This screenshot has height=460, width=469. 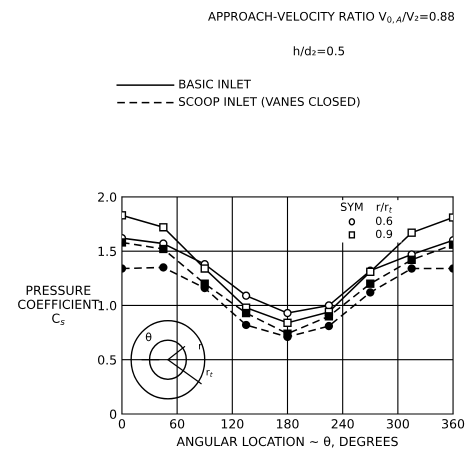 I want to click on y-tick-label: 0, so click(x=113, y=414).